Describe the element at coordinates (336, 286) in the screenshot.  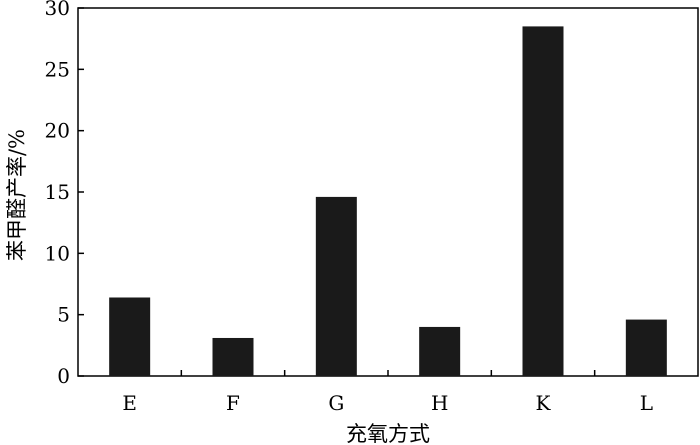
I see `bar-g` at that location.